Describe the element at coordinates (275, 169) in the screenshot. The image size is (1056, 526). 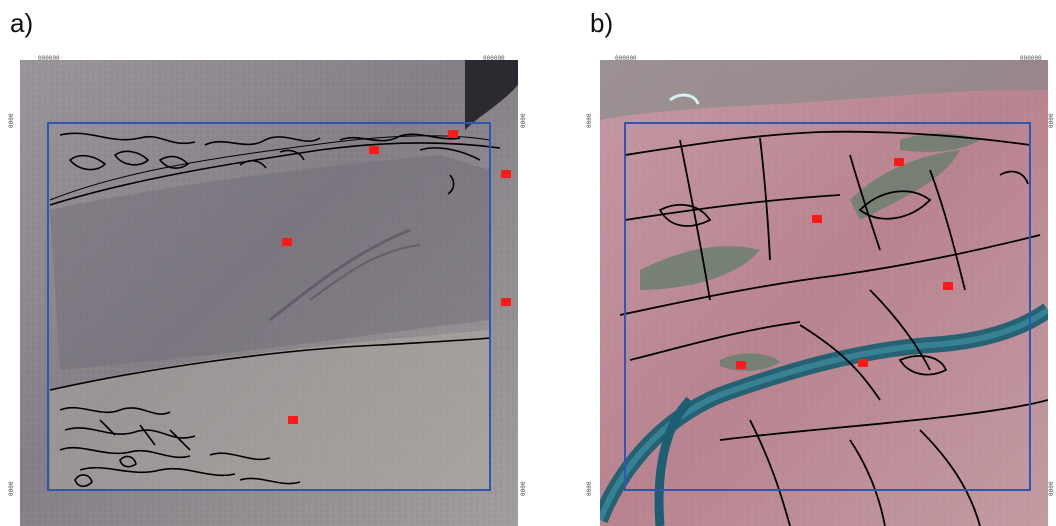
I see `panel-a-outlines-top` at that location.